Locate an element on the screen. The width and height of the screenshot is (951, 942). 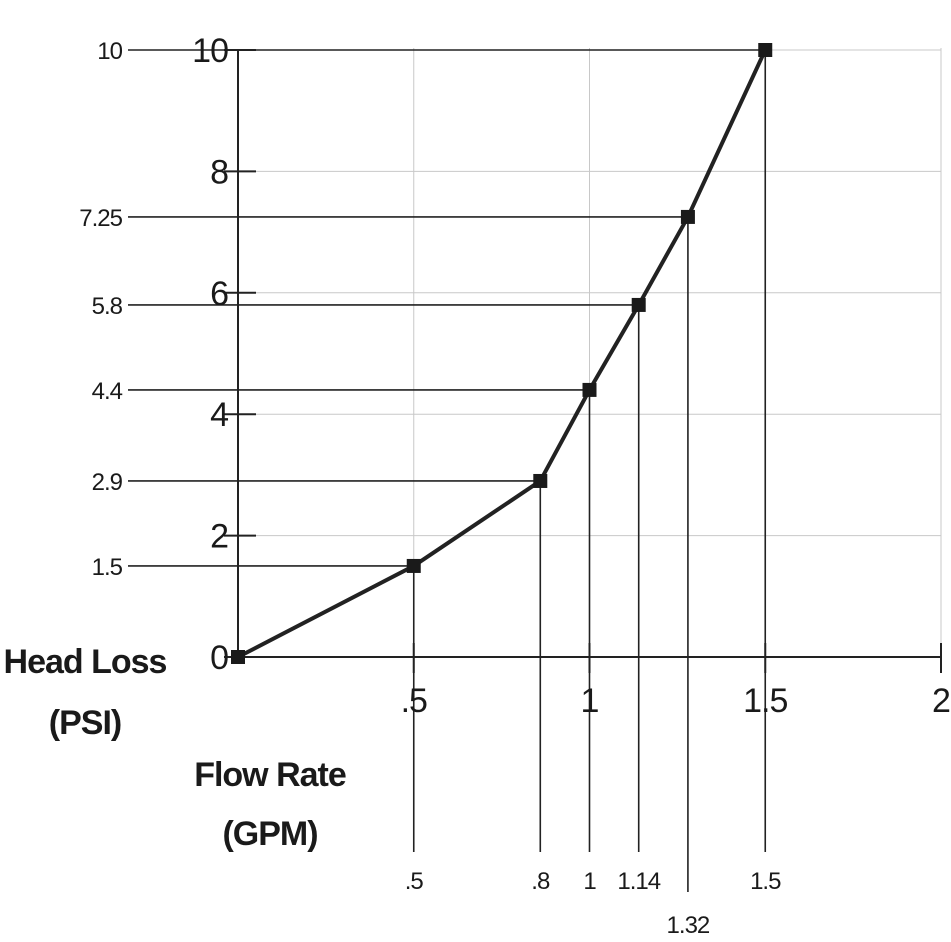
y-value-label: 4.4 is located at coordinates (107, 391).